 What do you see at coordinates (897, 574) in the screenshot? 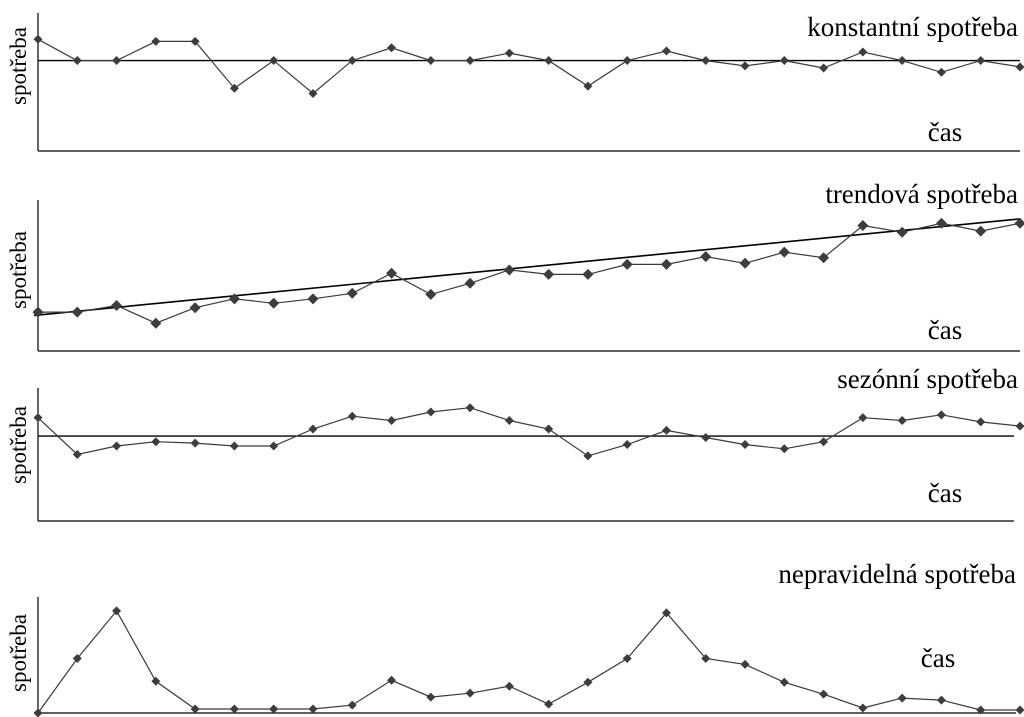
I see `chart-title: nepravidelná spotřeba` at bounding box center [897, 574].